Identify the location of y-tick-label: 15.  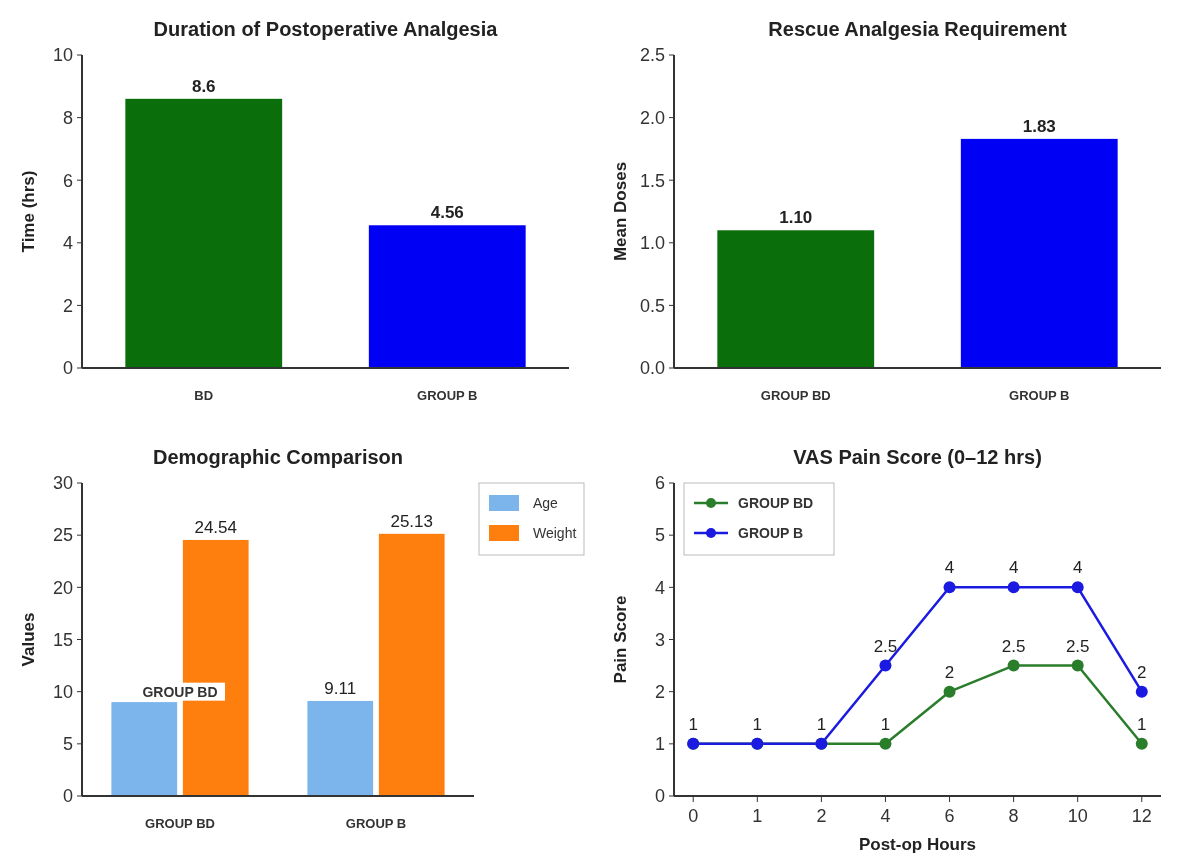
(62, 639).